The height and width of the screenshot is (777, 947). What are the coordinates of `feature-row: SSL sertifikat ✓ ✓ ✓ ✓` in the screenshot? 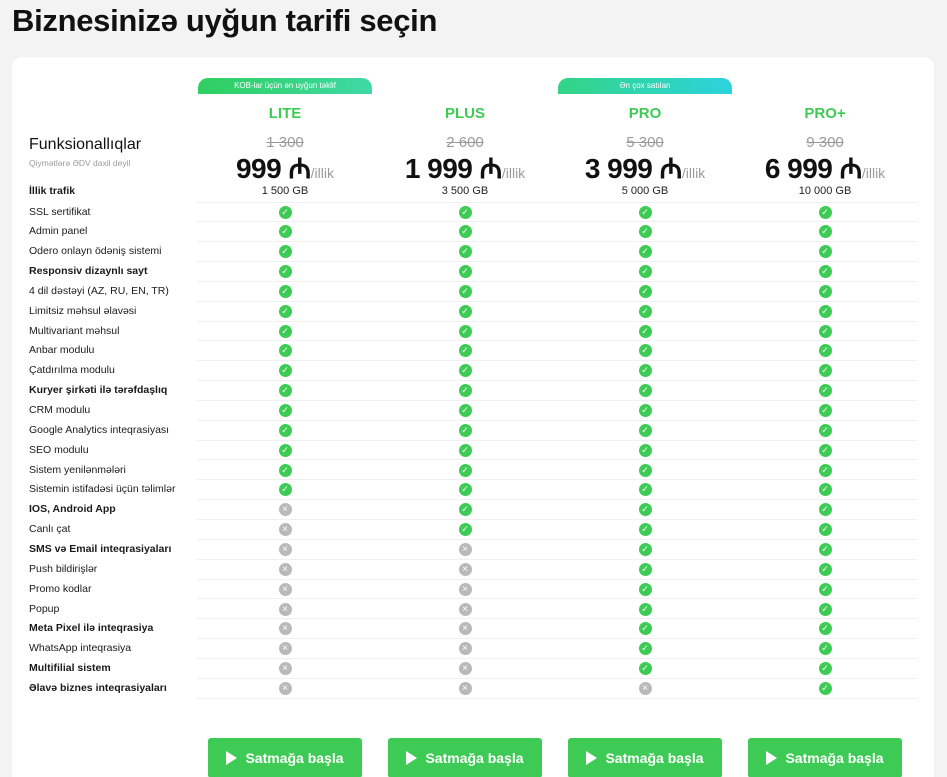 It's located at (464, 213).